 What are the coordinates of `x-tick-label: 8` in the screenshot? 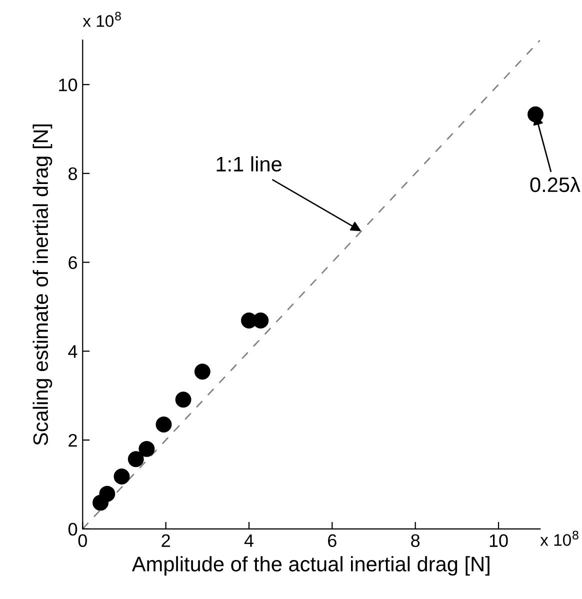 It's located at (415, 541).